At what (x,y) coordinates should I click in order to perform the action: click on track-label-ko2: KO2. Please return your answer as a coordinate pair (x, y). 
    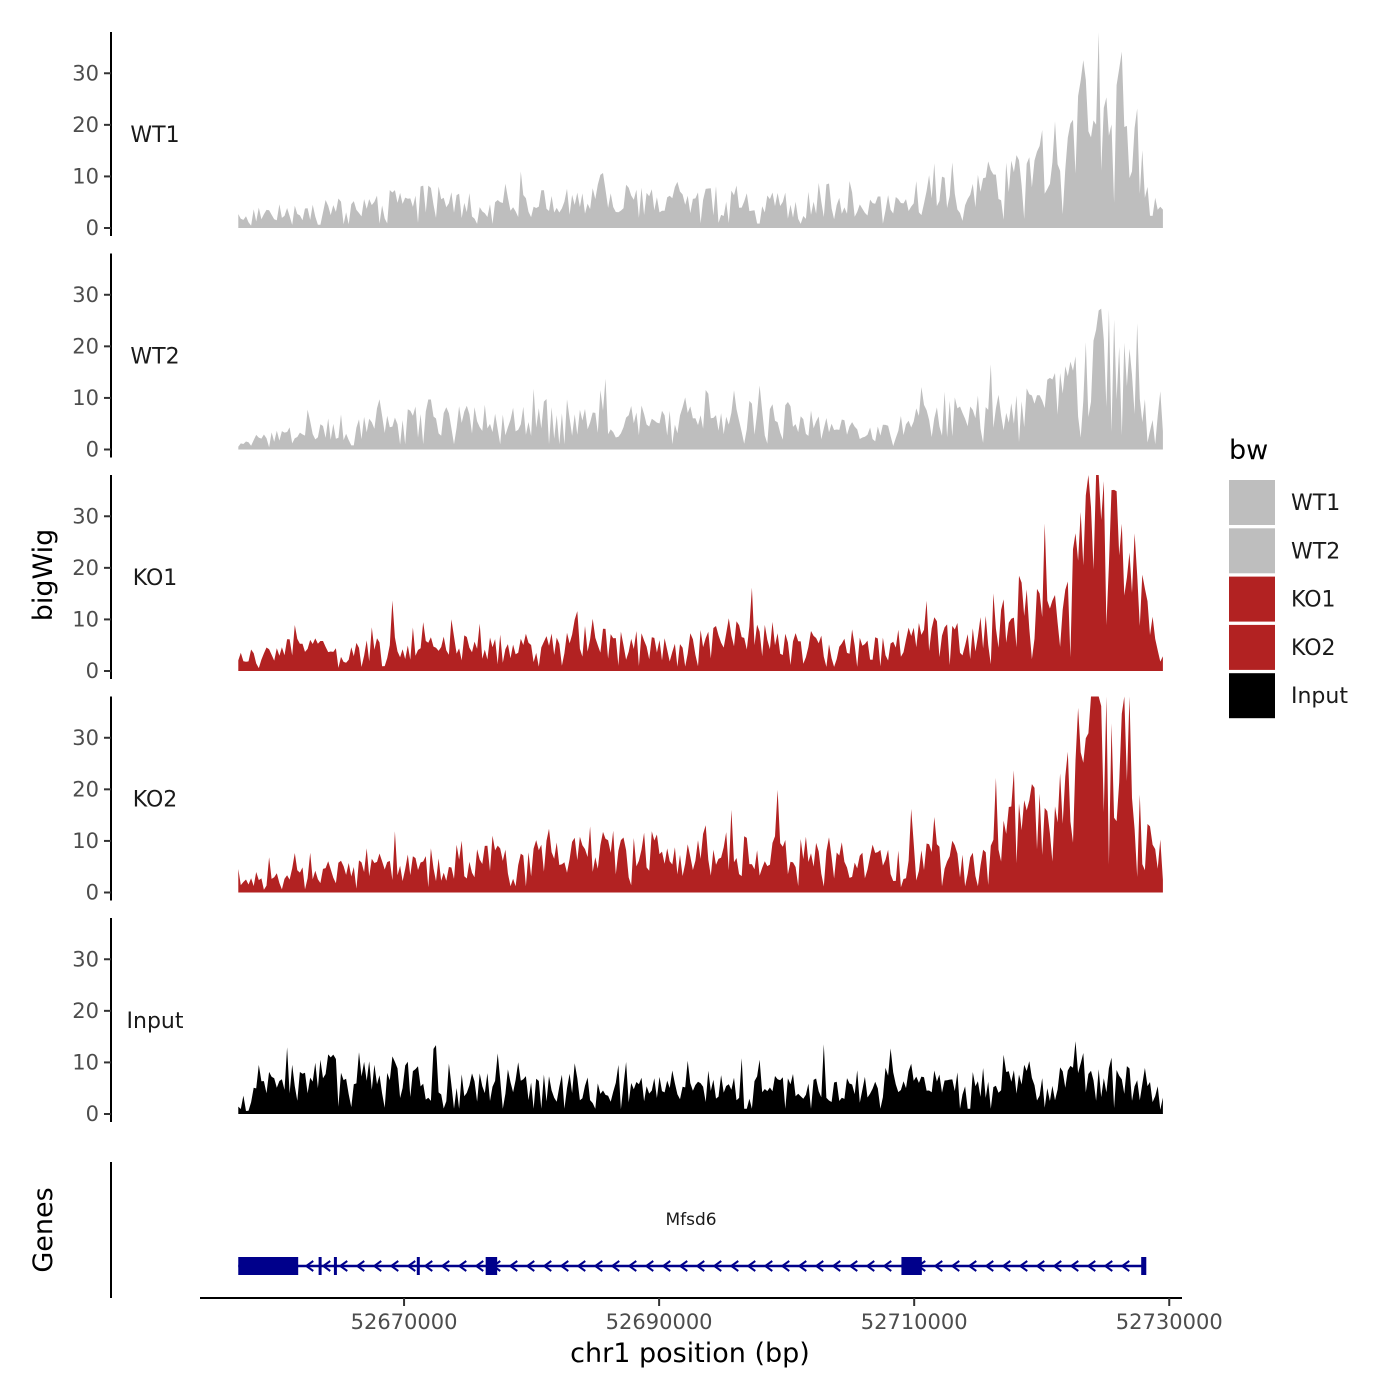
    Looking at the image, I should click on (155, 800).